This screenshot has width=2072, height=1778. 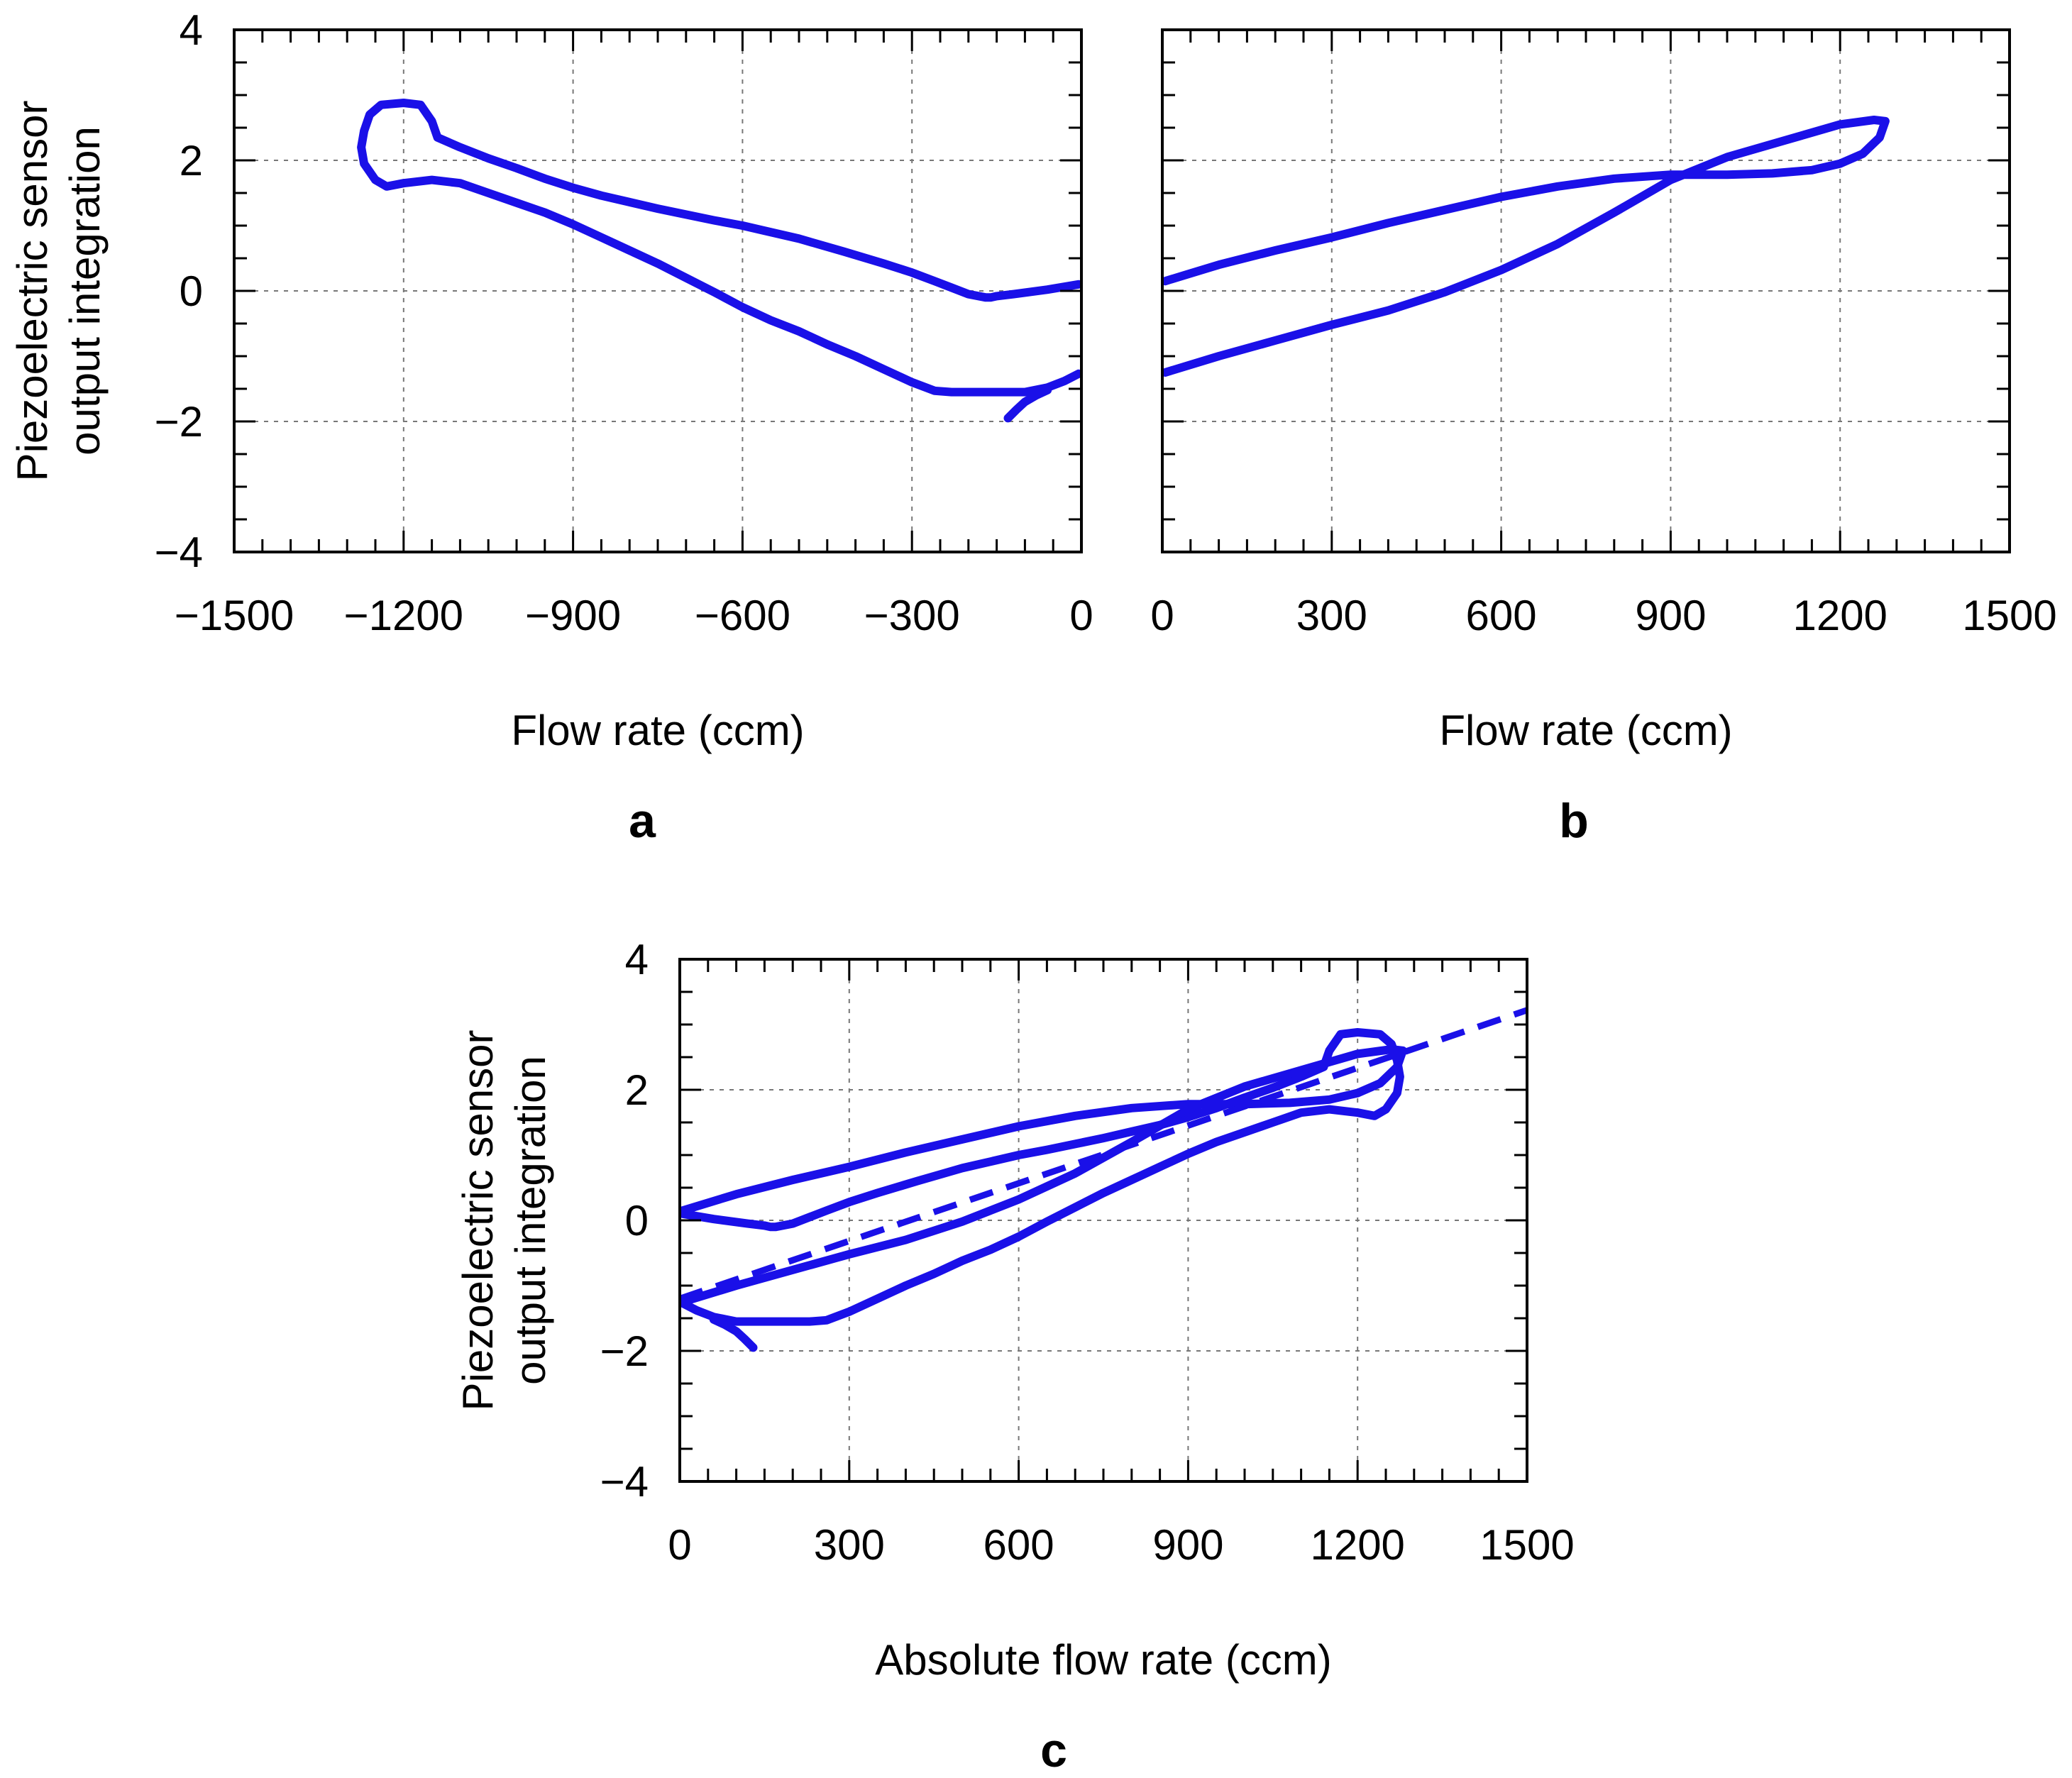 I want to click on panel-b-x-tick-label: 900, so click(x=1670, y=615).